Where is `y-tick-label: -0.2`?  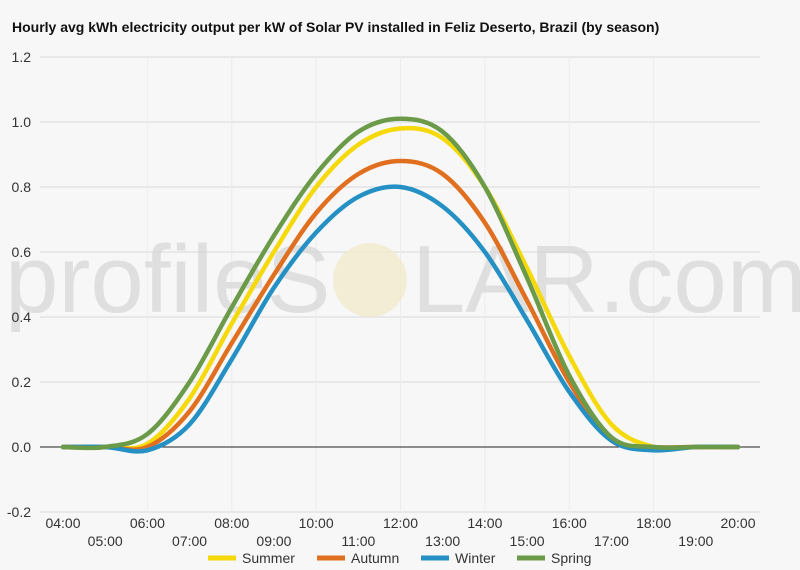 y-tick-label: -0.2 is located at coordinates (19, 512).